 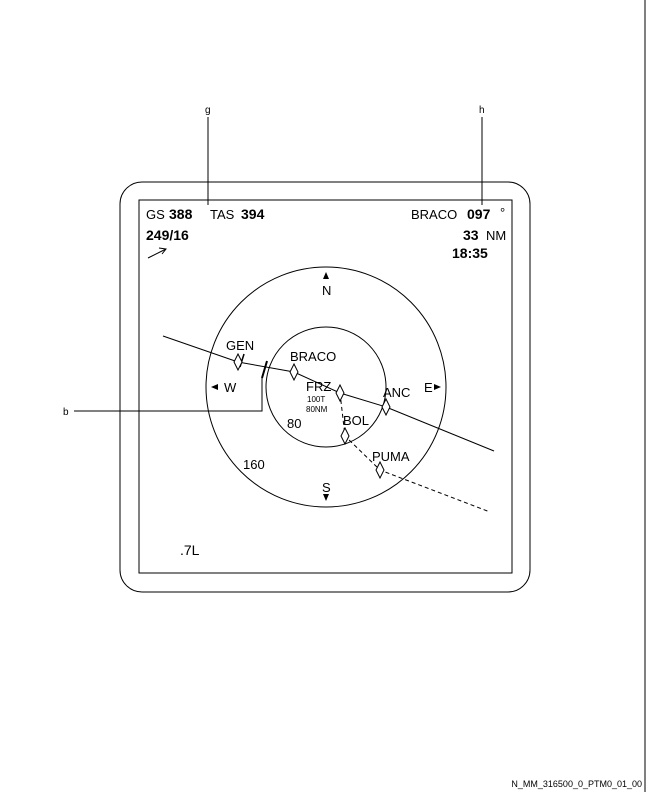 I want to click on document-reference: N_MM_316500_0_PTM0_01_00, so click(x=576, y=784).